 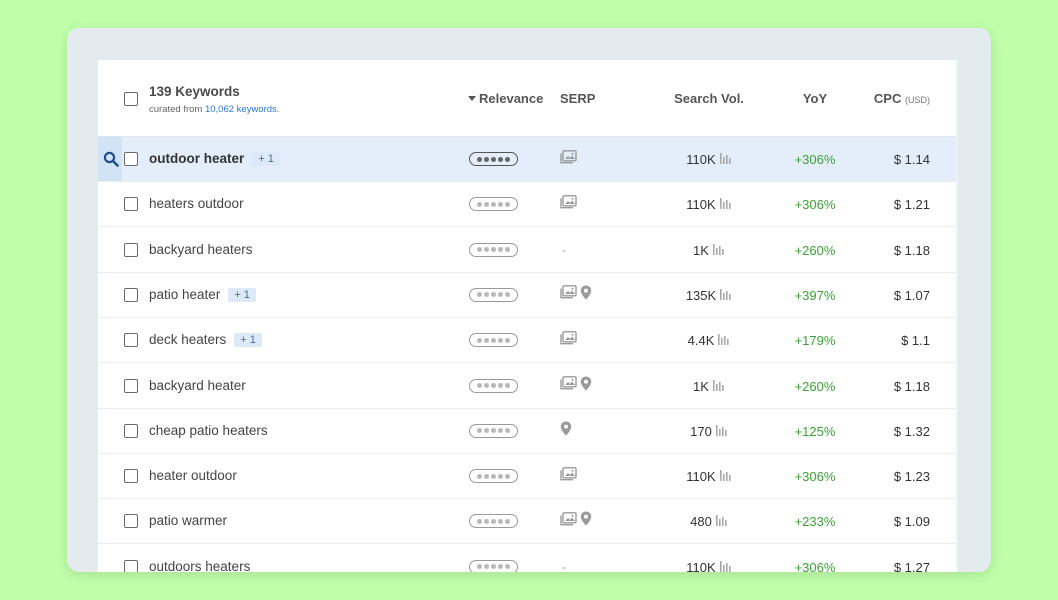 I want to click on col-header-relevance-label: Relevance, so click(x=511, y=98).